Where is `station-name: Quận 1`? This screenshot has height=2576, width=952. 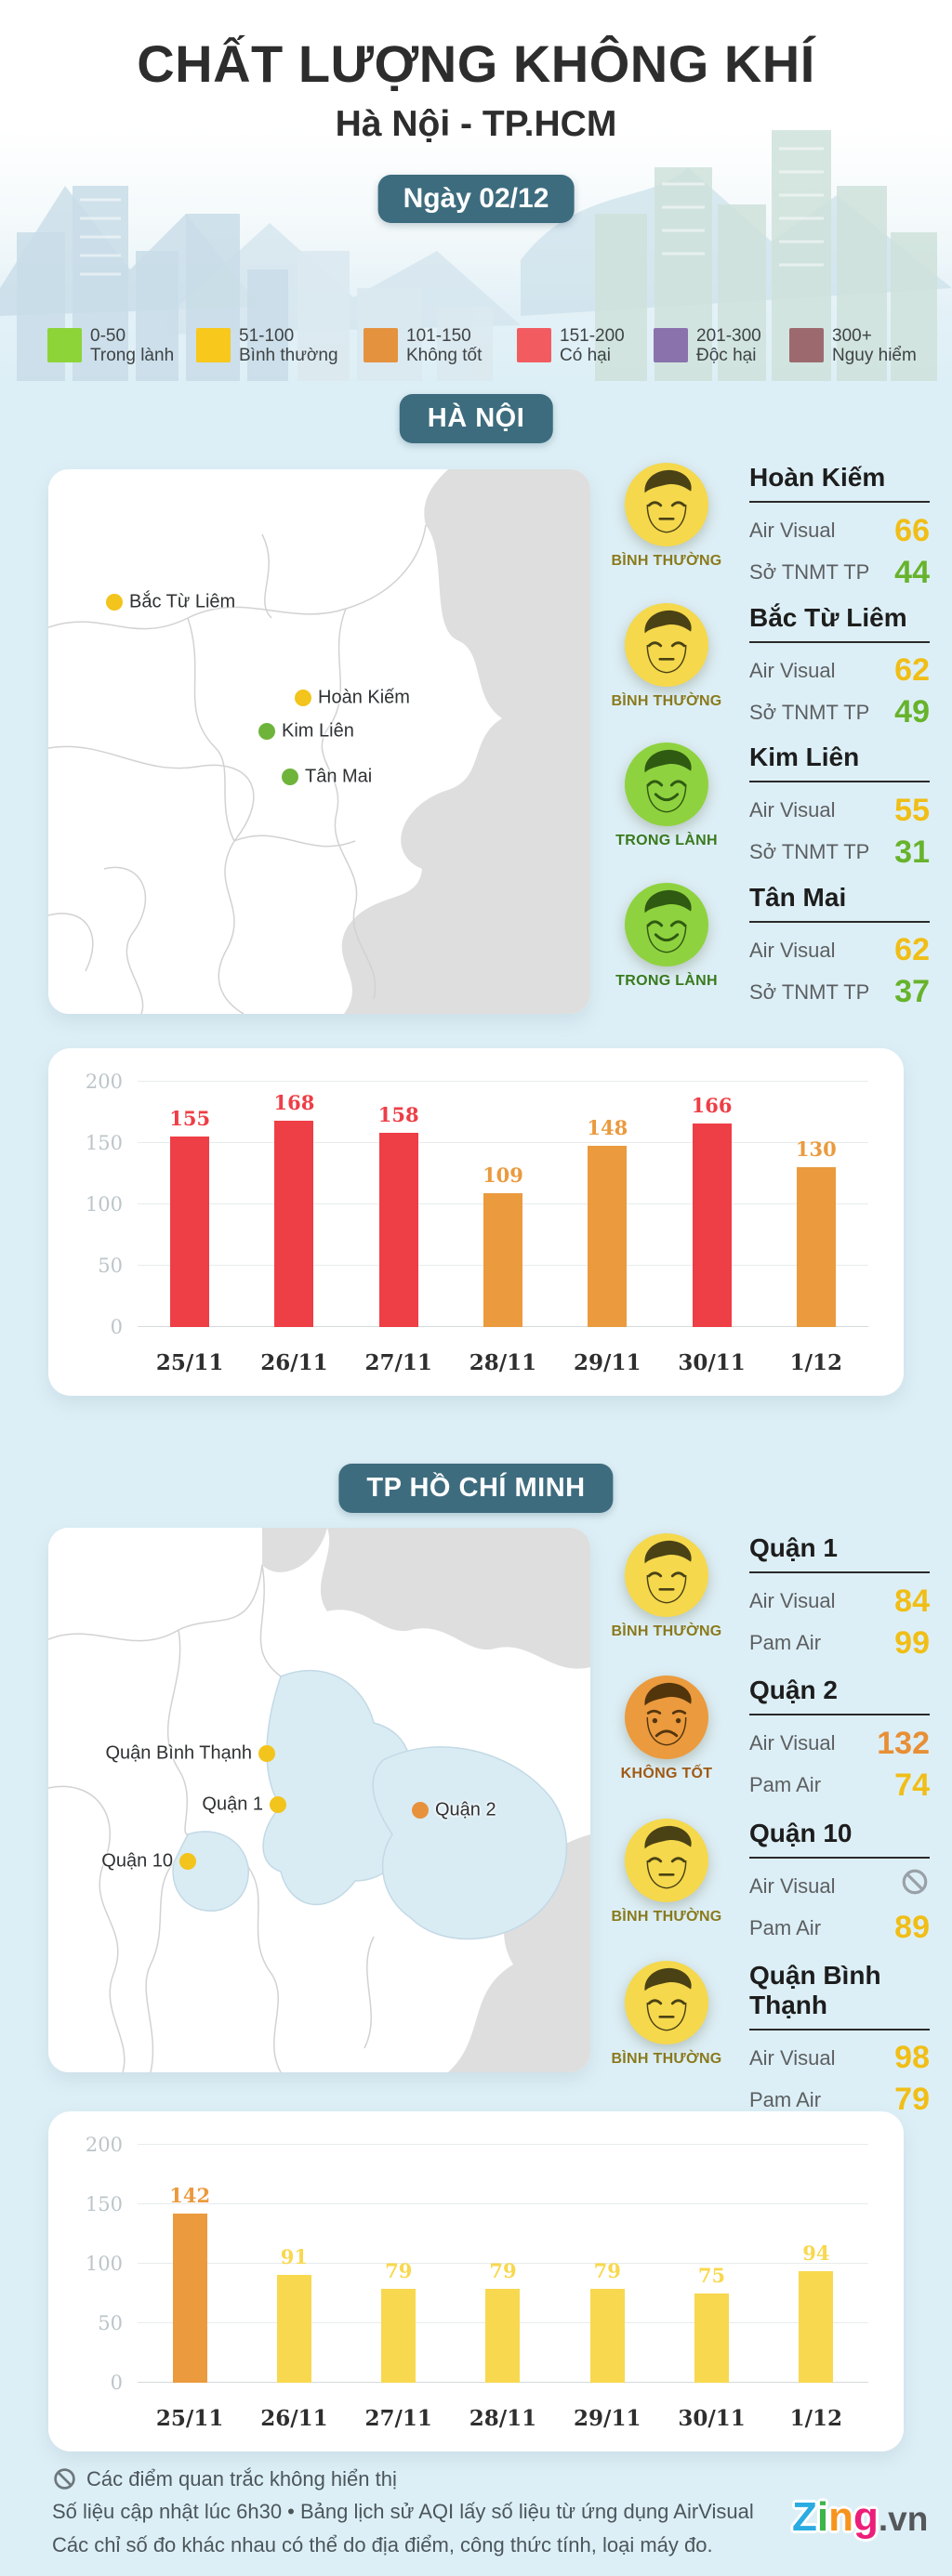
station-name: Quận 1 is located at coordinates (839, 1553).